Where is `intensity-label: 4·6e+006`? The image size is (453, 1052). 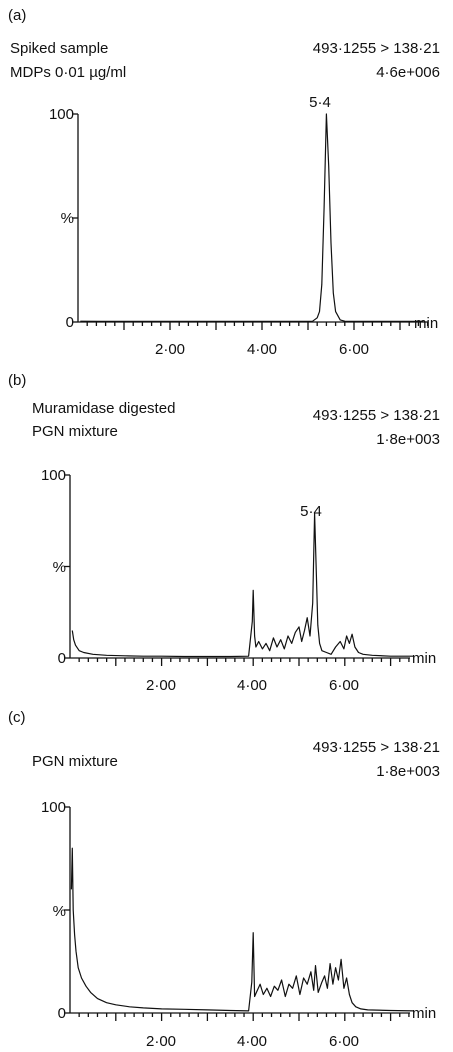
intensity-label: 4·6e+006 is located at coordinates (408, 72).